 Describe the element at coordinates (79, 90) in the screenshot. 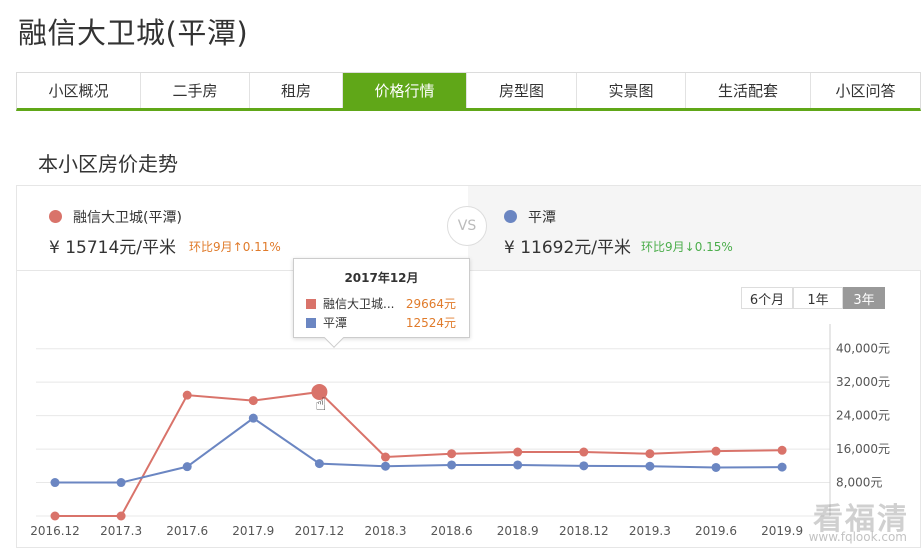

I see `tab-overview: 小区概况` at that location.